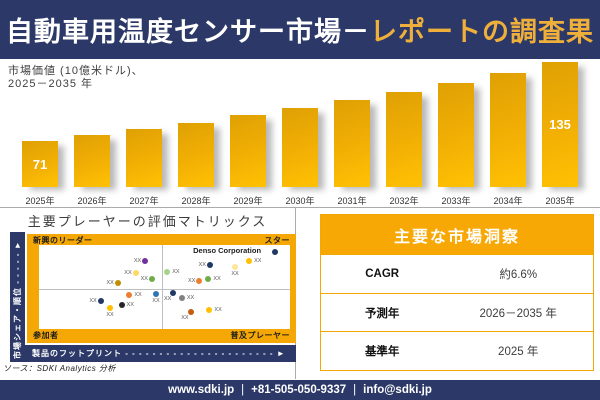 This screenshot has height=400, width=600. What do you see at coordinates (457, 234) in the screenshot?
I see `insights-table-header: 主要な市場洞察` at bounding box center [457, 234].